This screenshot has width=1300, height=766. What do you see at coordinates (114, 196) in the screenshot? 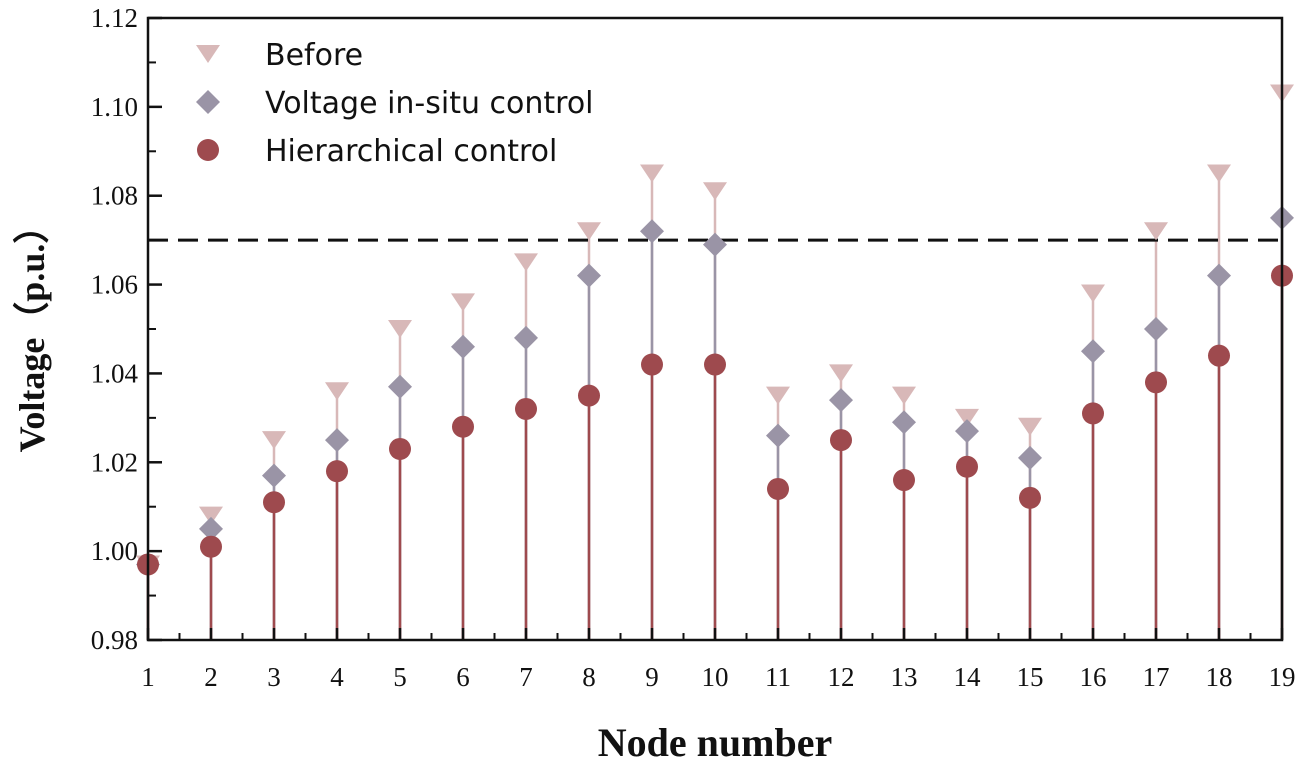
I see `y-tick-label: 1.08` at bounding box center [114, 196].